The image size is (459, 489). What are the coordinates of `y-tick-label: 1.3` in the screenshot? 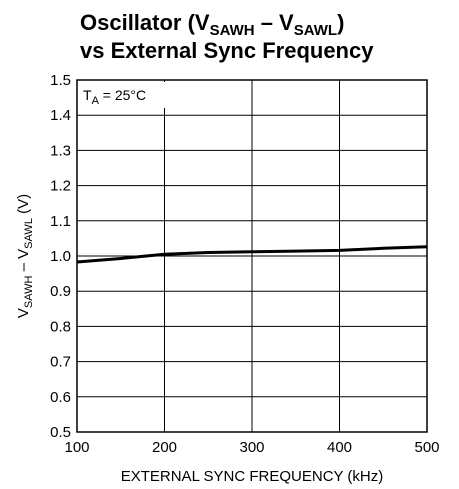 It's located at (60, 150).